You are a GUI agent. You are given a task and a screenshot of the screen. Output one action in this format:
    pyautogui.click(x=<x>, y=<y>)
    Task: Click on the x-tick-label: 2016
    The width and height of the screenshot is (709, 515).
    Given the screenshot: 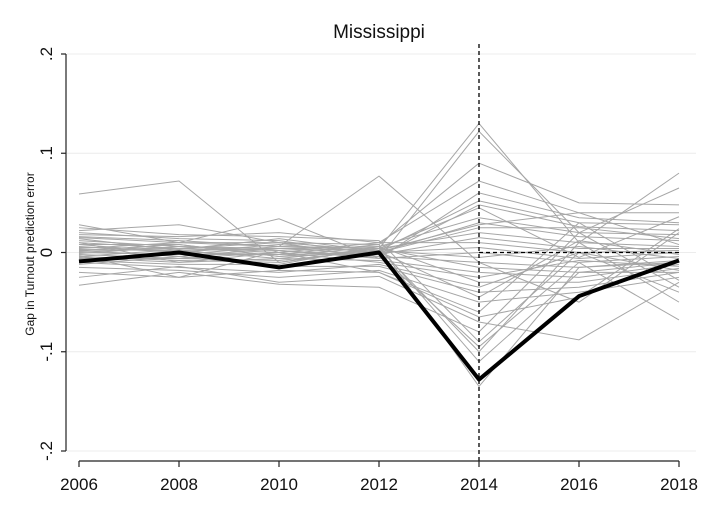 What is the action you would take?
    pyautogui.click(x=579, y=484)
    